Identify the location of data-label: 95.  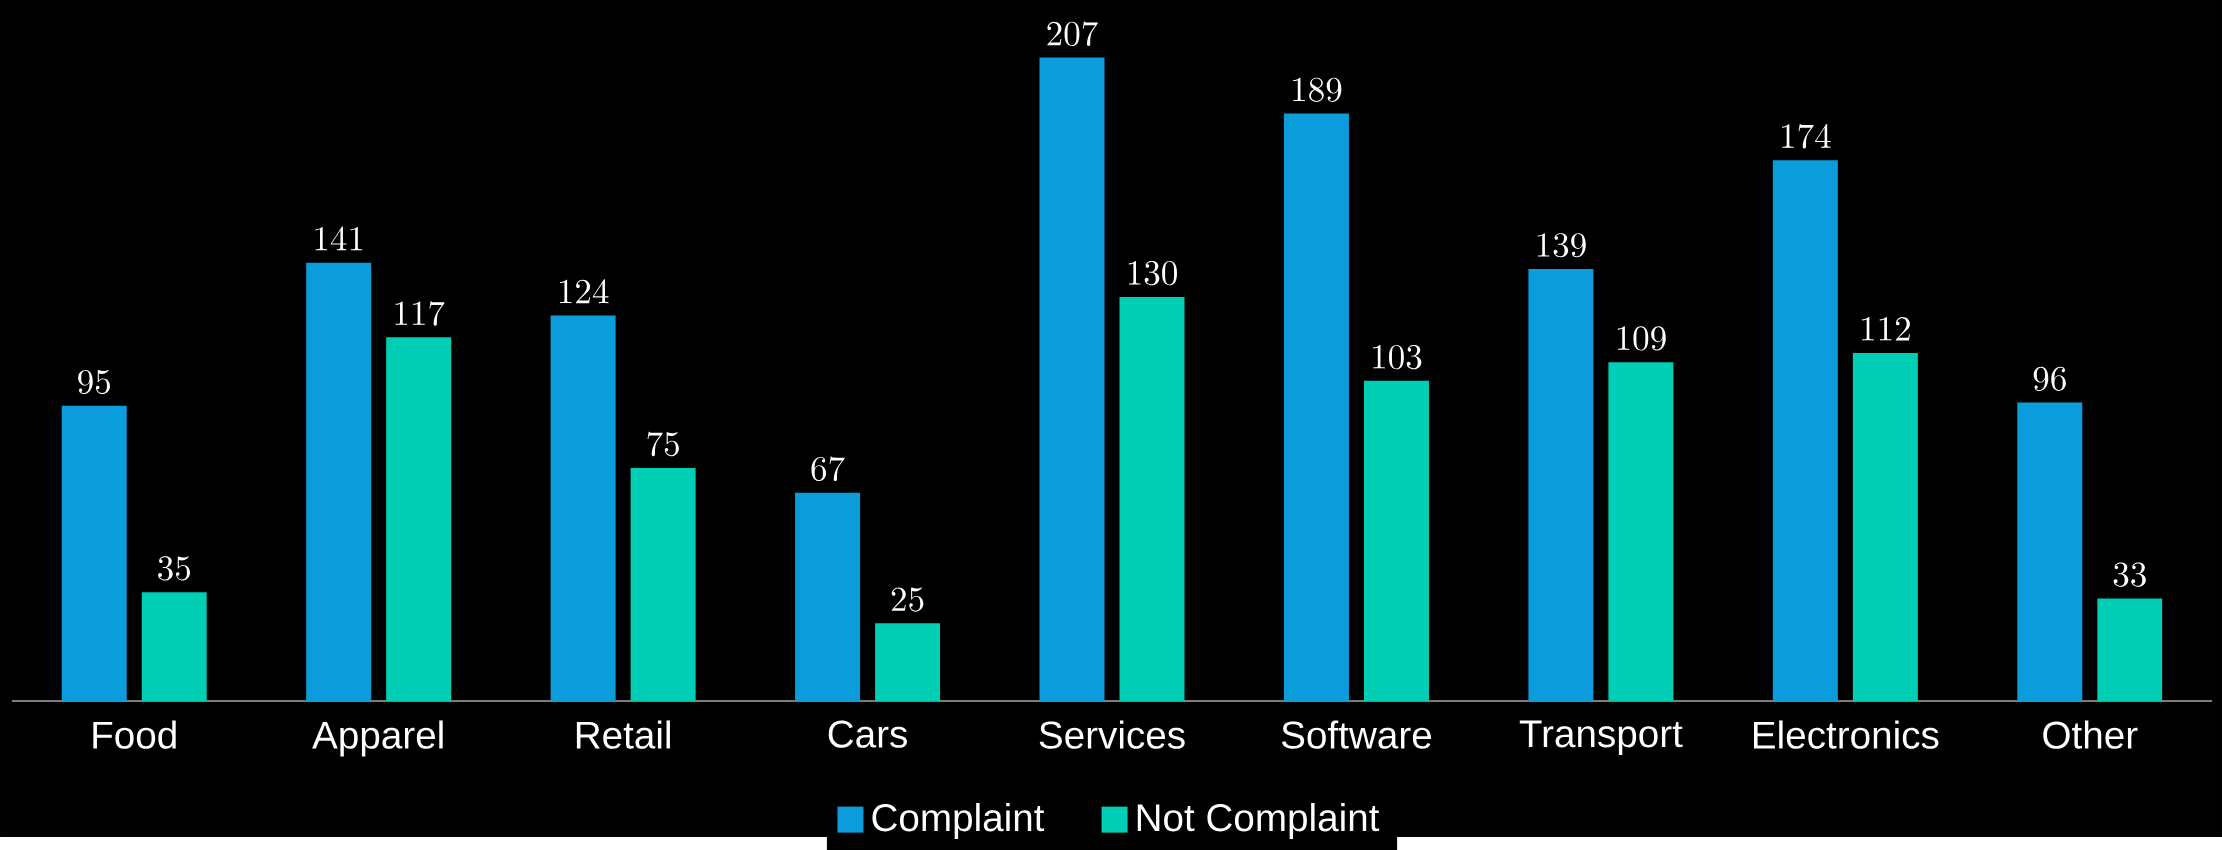
(94, 381).